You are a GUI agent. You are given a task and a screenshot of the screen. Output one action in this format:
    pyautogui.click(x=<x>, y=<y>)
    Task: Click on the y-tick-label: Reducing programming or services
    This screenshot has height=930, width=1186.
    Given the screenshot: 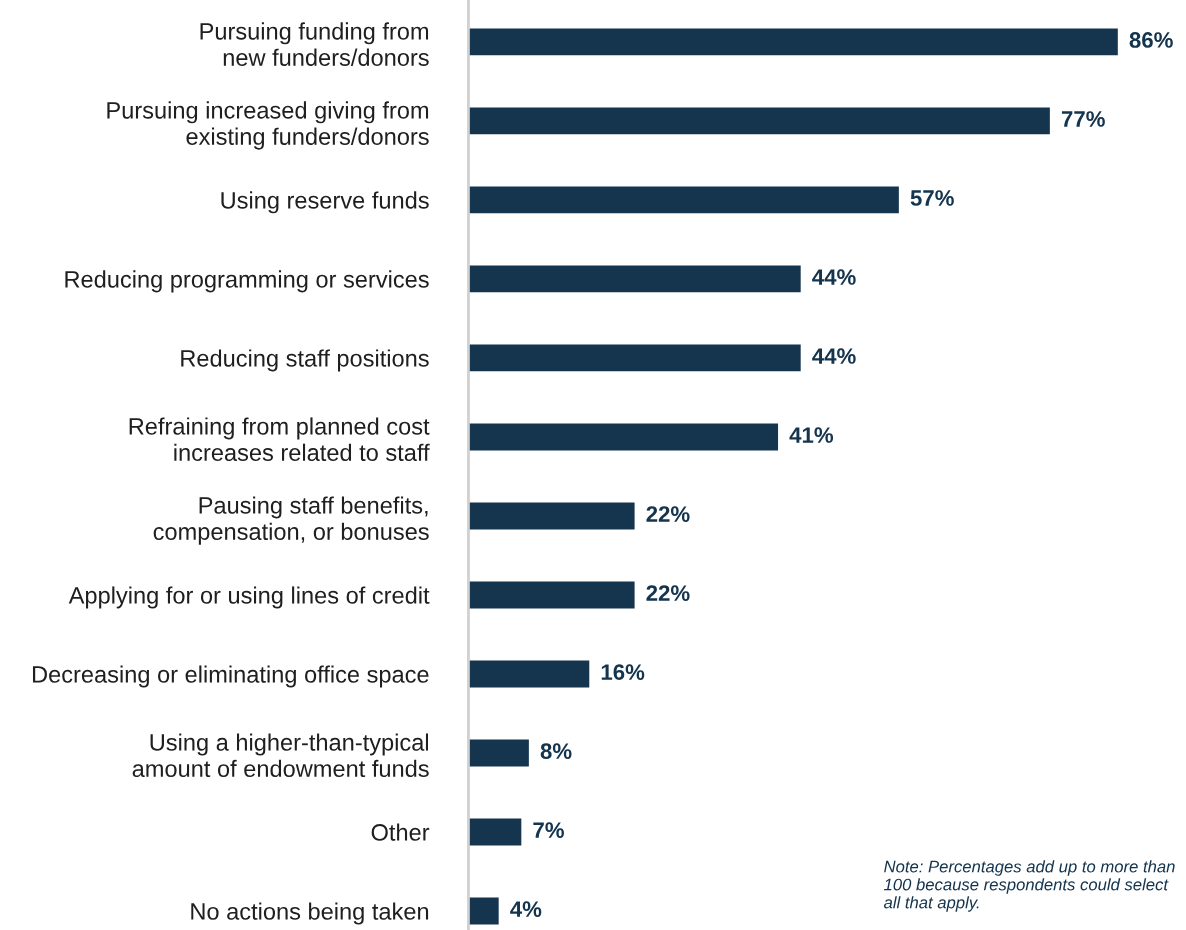 What is the action you would take?
    pyautogui.click(x=247, y=281)
    